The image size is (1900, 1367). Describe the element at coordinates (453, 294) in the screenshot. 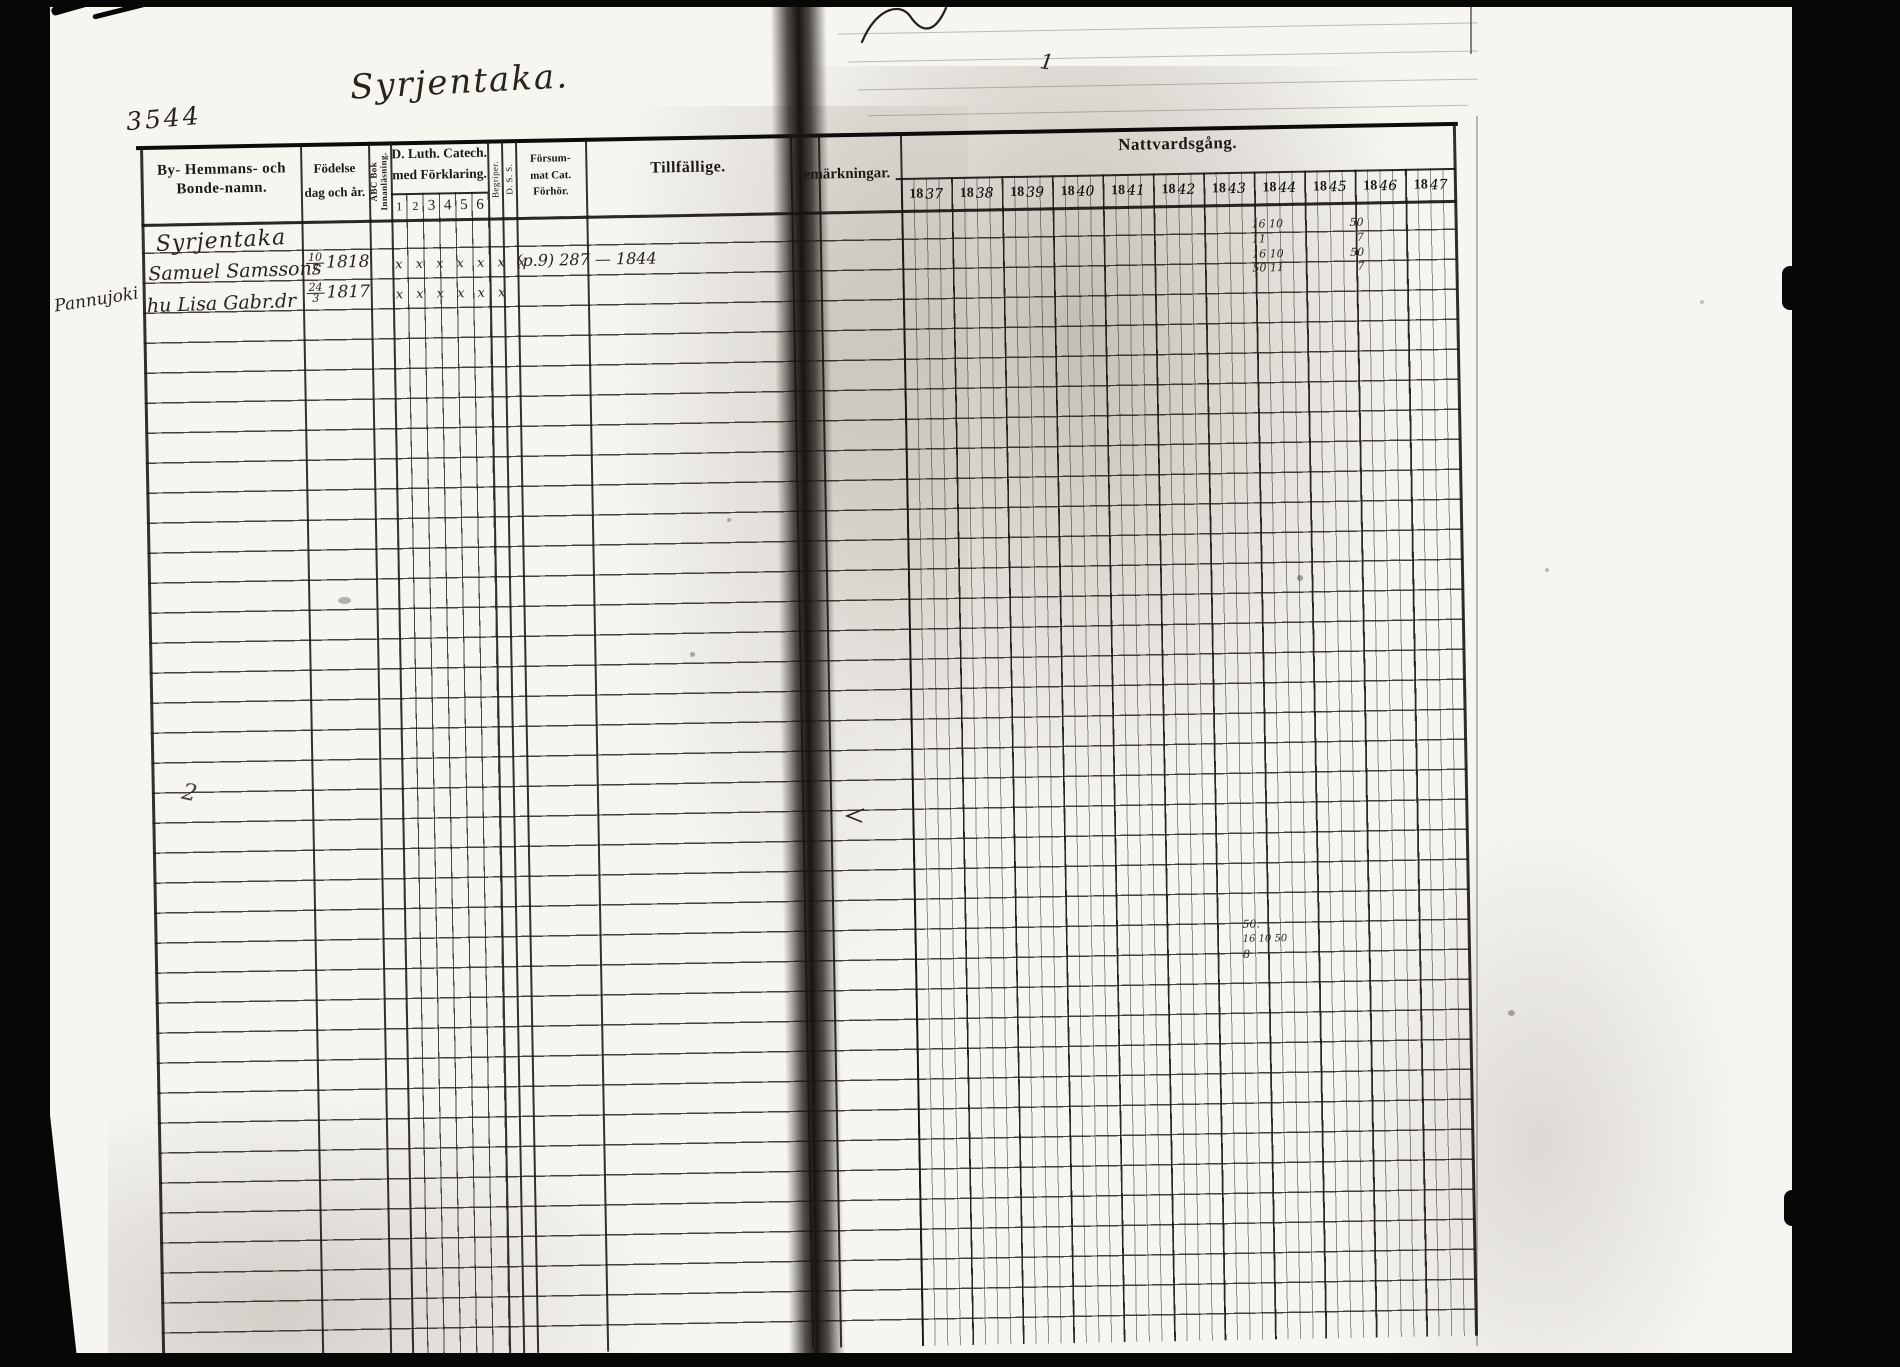

I see `catechism-marks: x x x x x x` at that location.